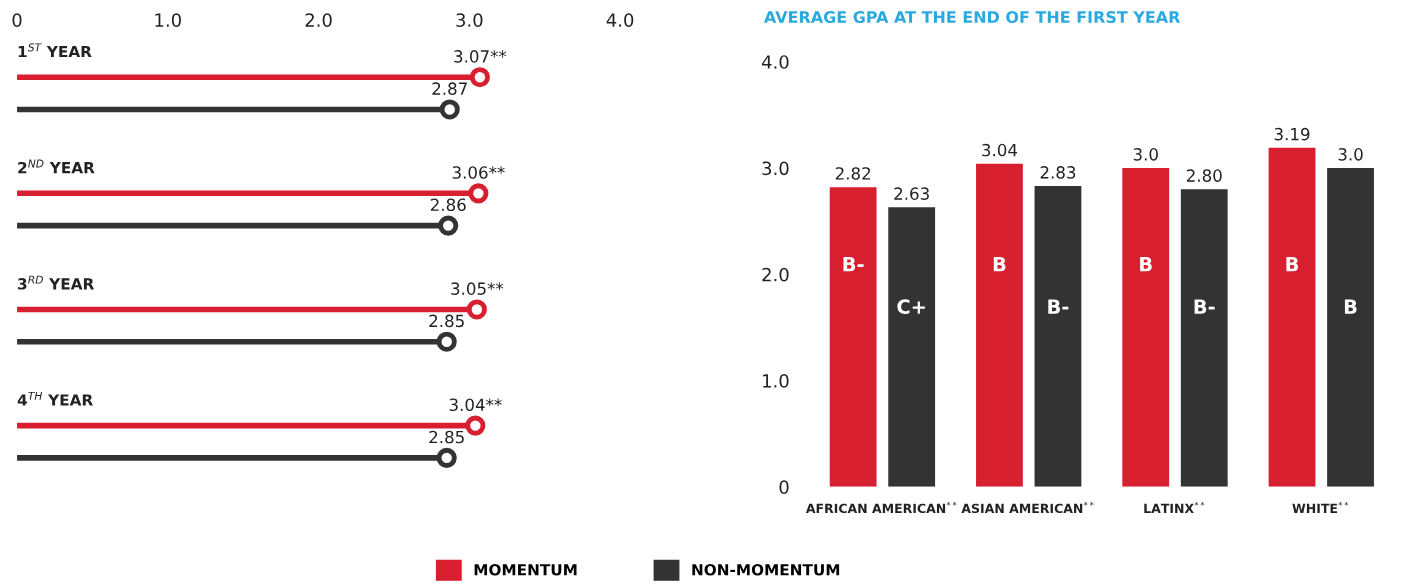  Describe the element at coordinates (1027, 507) in the screenshot. I see `x-tick-label: ASIAN AMERICAN$^{**}$` at that location.